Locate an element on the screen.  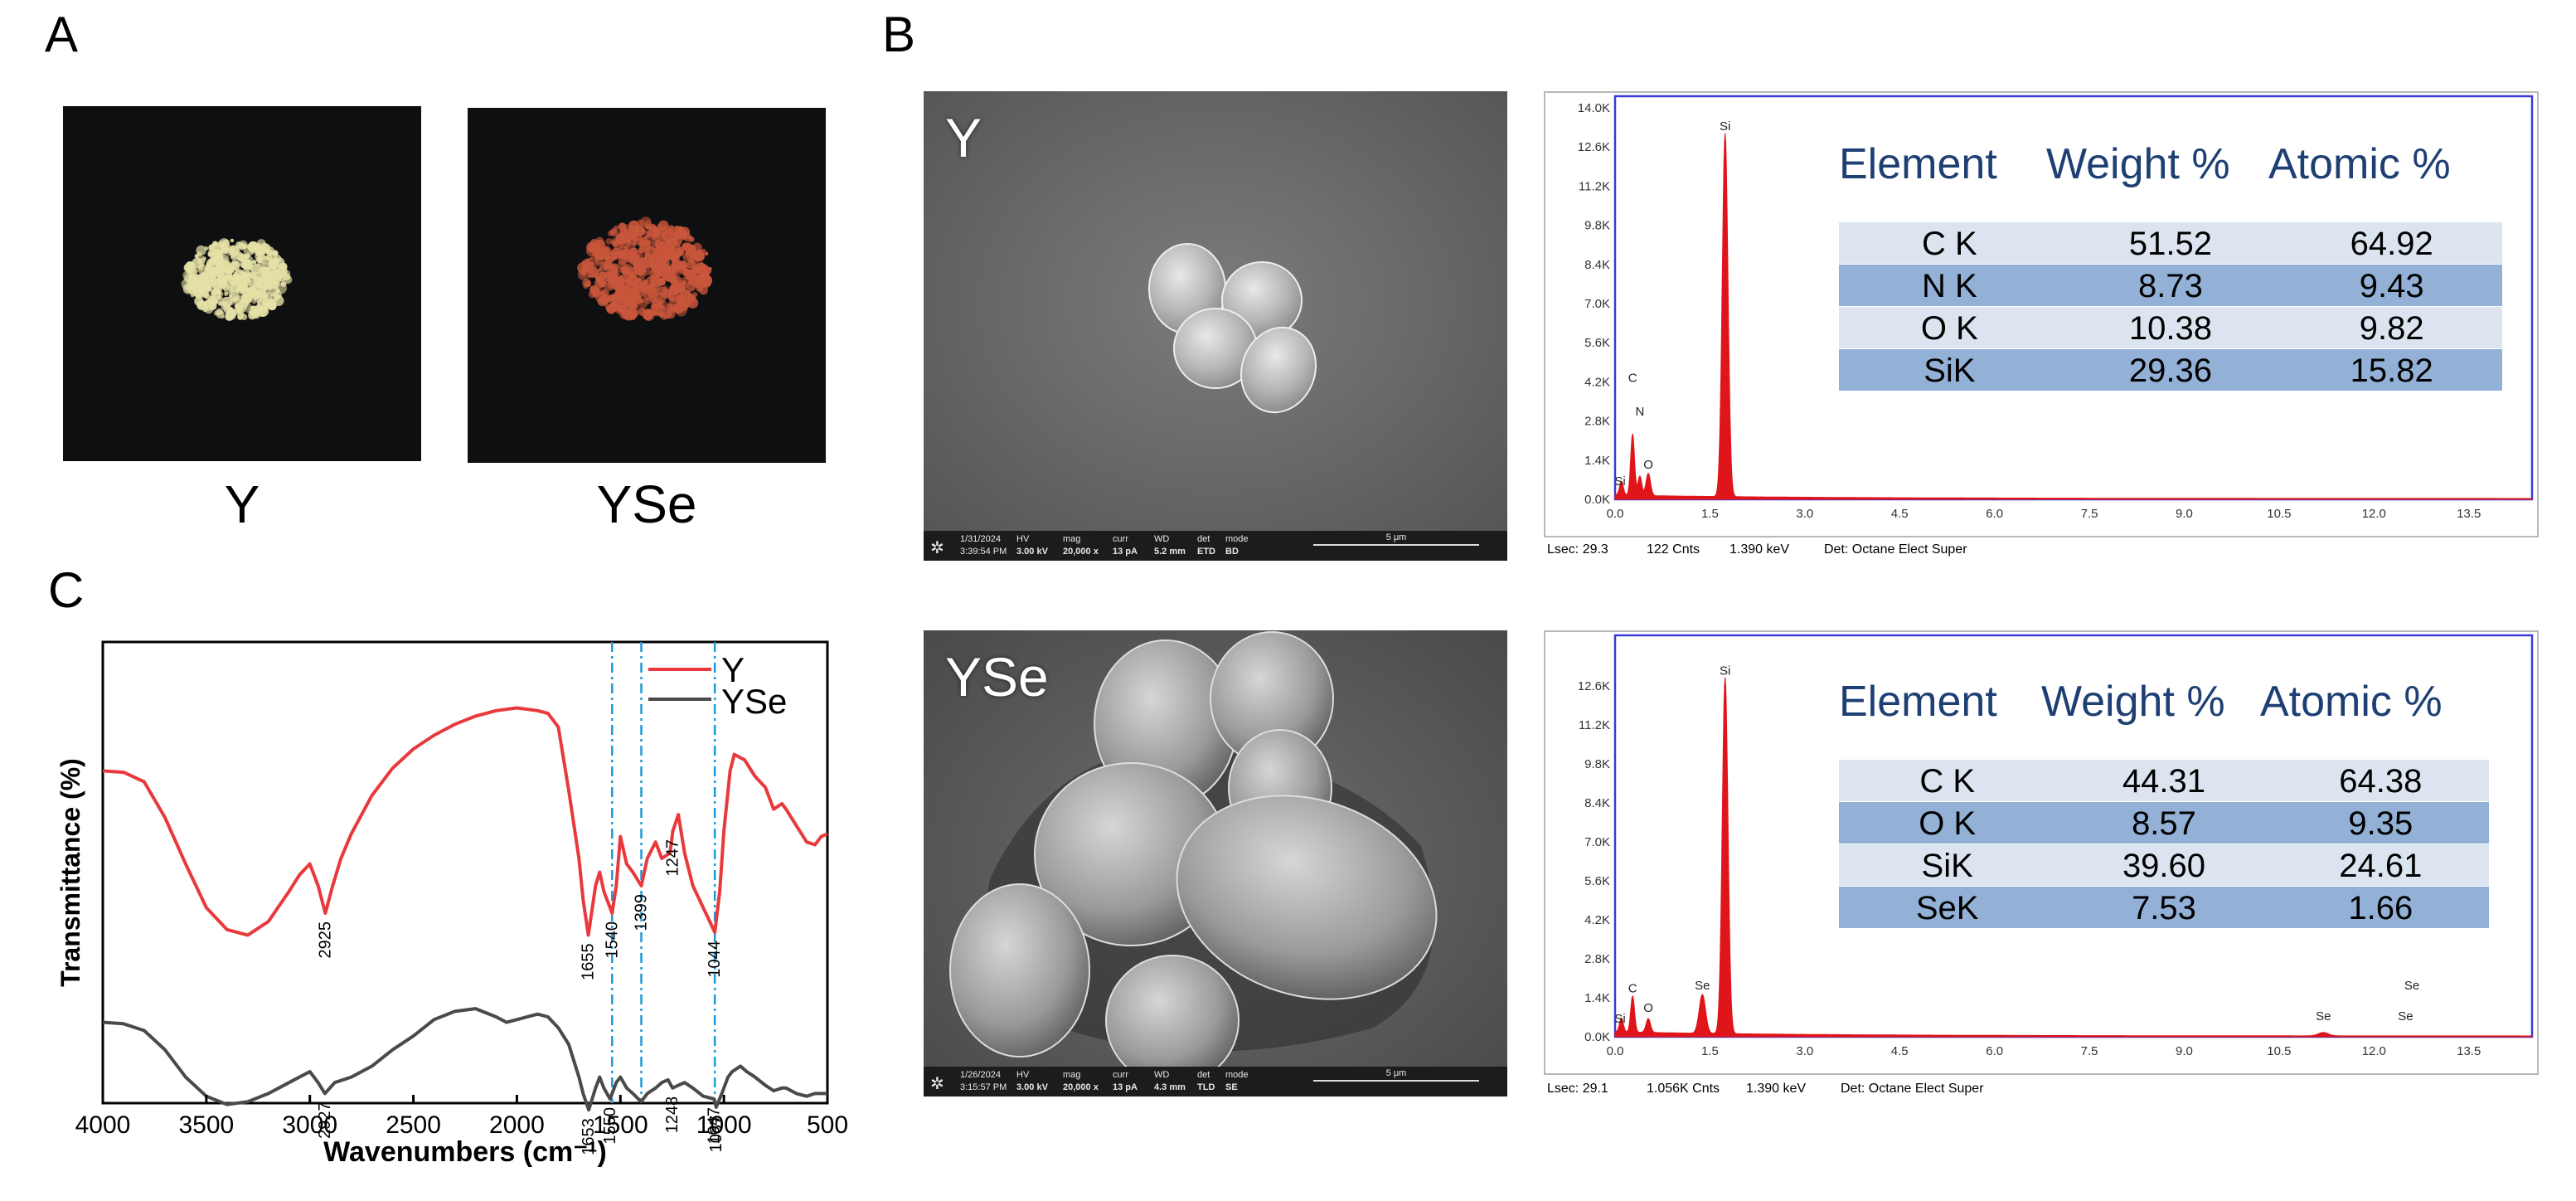
peak-label: 1248 is located at coordinates (672, 1115).